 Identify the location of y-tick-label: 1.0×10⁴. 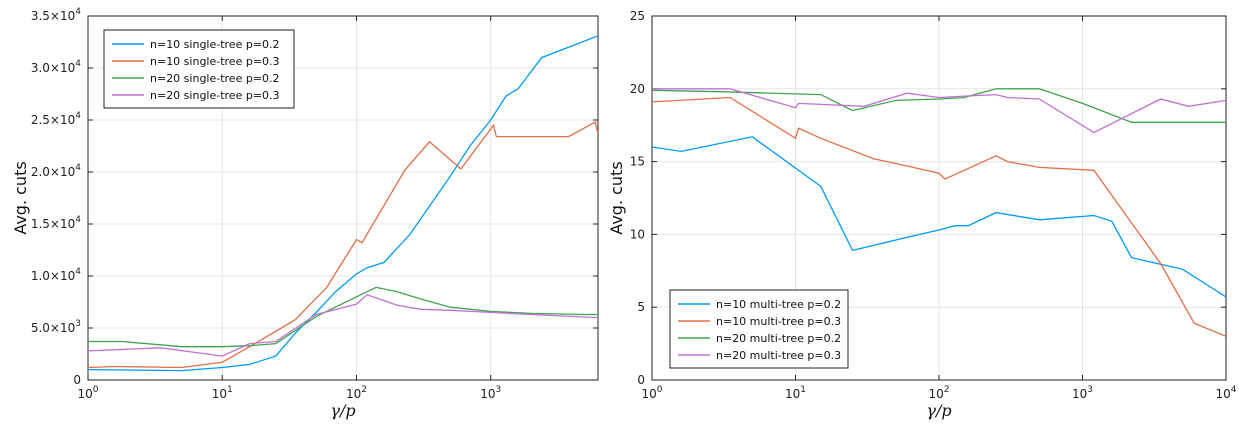
(56, 275).